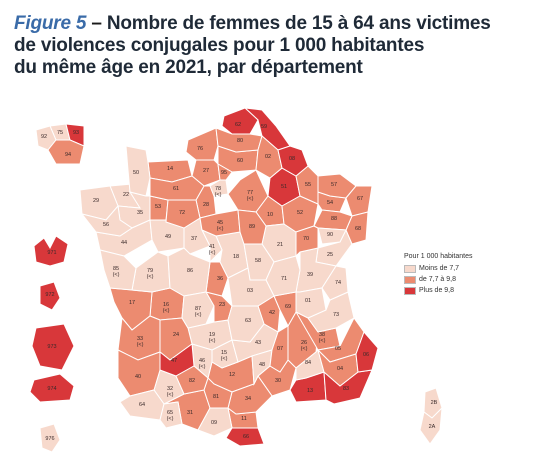 The width and height of the screenshot is (534, 462). I want to click on department-label-22: 22, so click(126, 195).